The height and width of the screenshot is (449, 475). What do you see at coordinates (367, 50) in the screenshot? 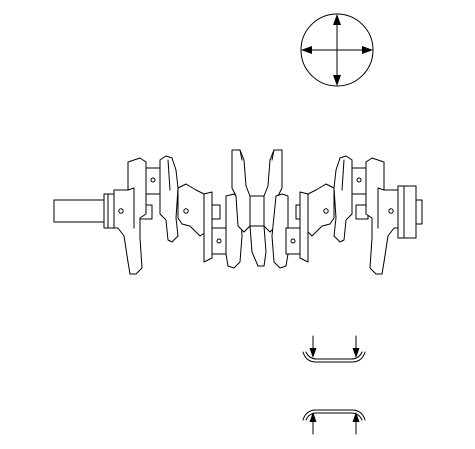
I see `arrow-right-icon` at bounding box center [367, 50].